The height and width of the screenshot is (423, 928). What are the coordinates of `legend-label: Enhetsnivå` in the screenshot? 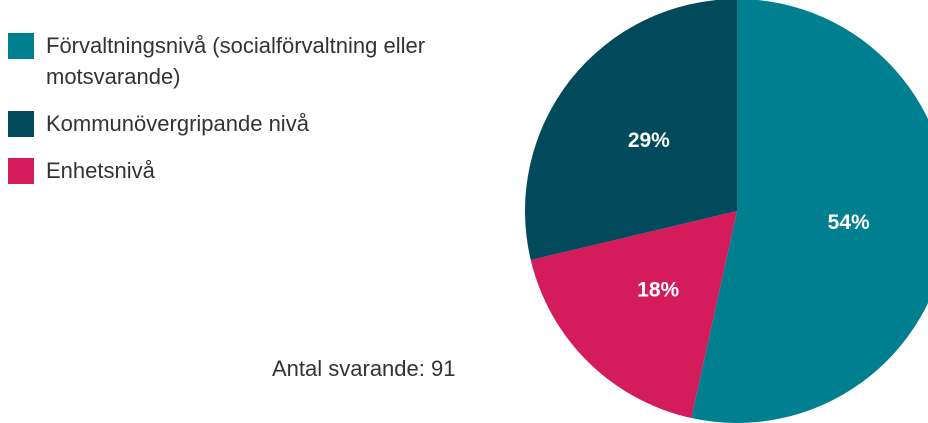 It's located at (100, 170).